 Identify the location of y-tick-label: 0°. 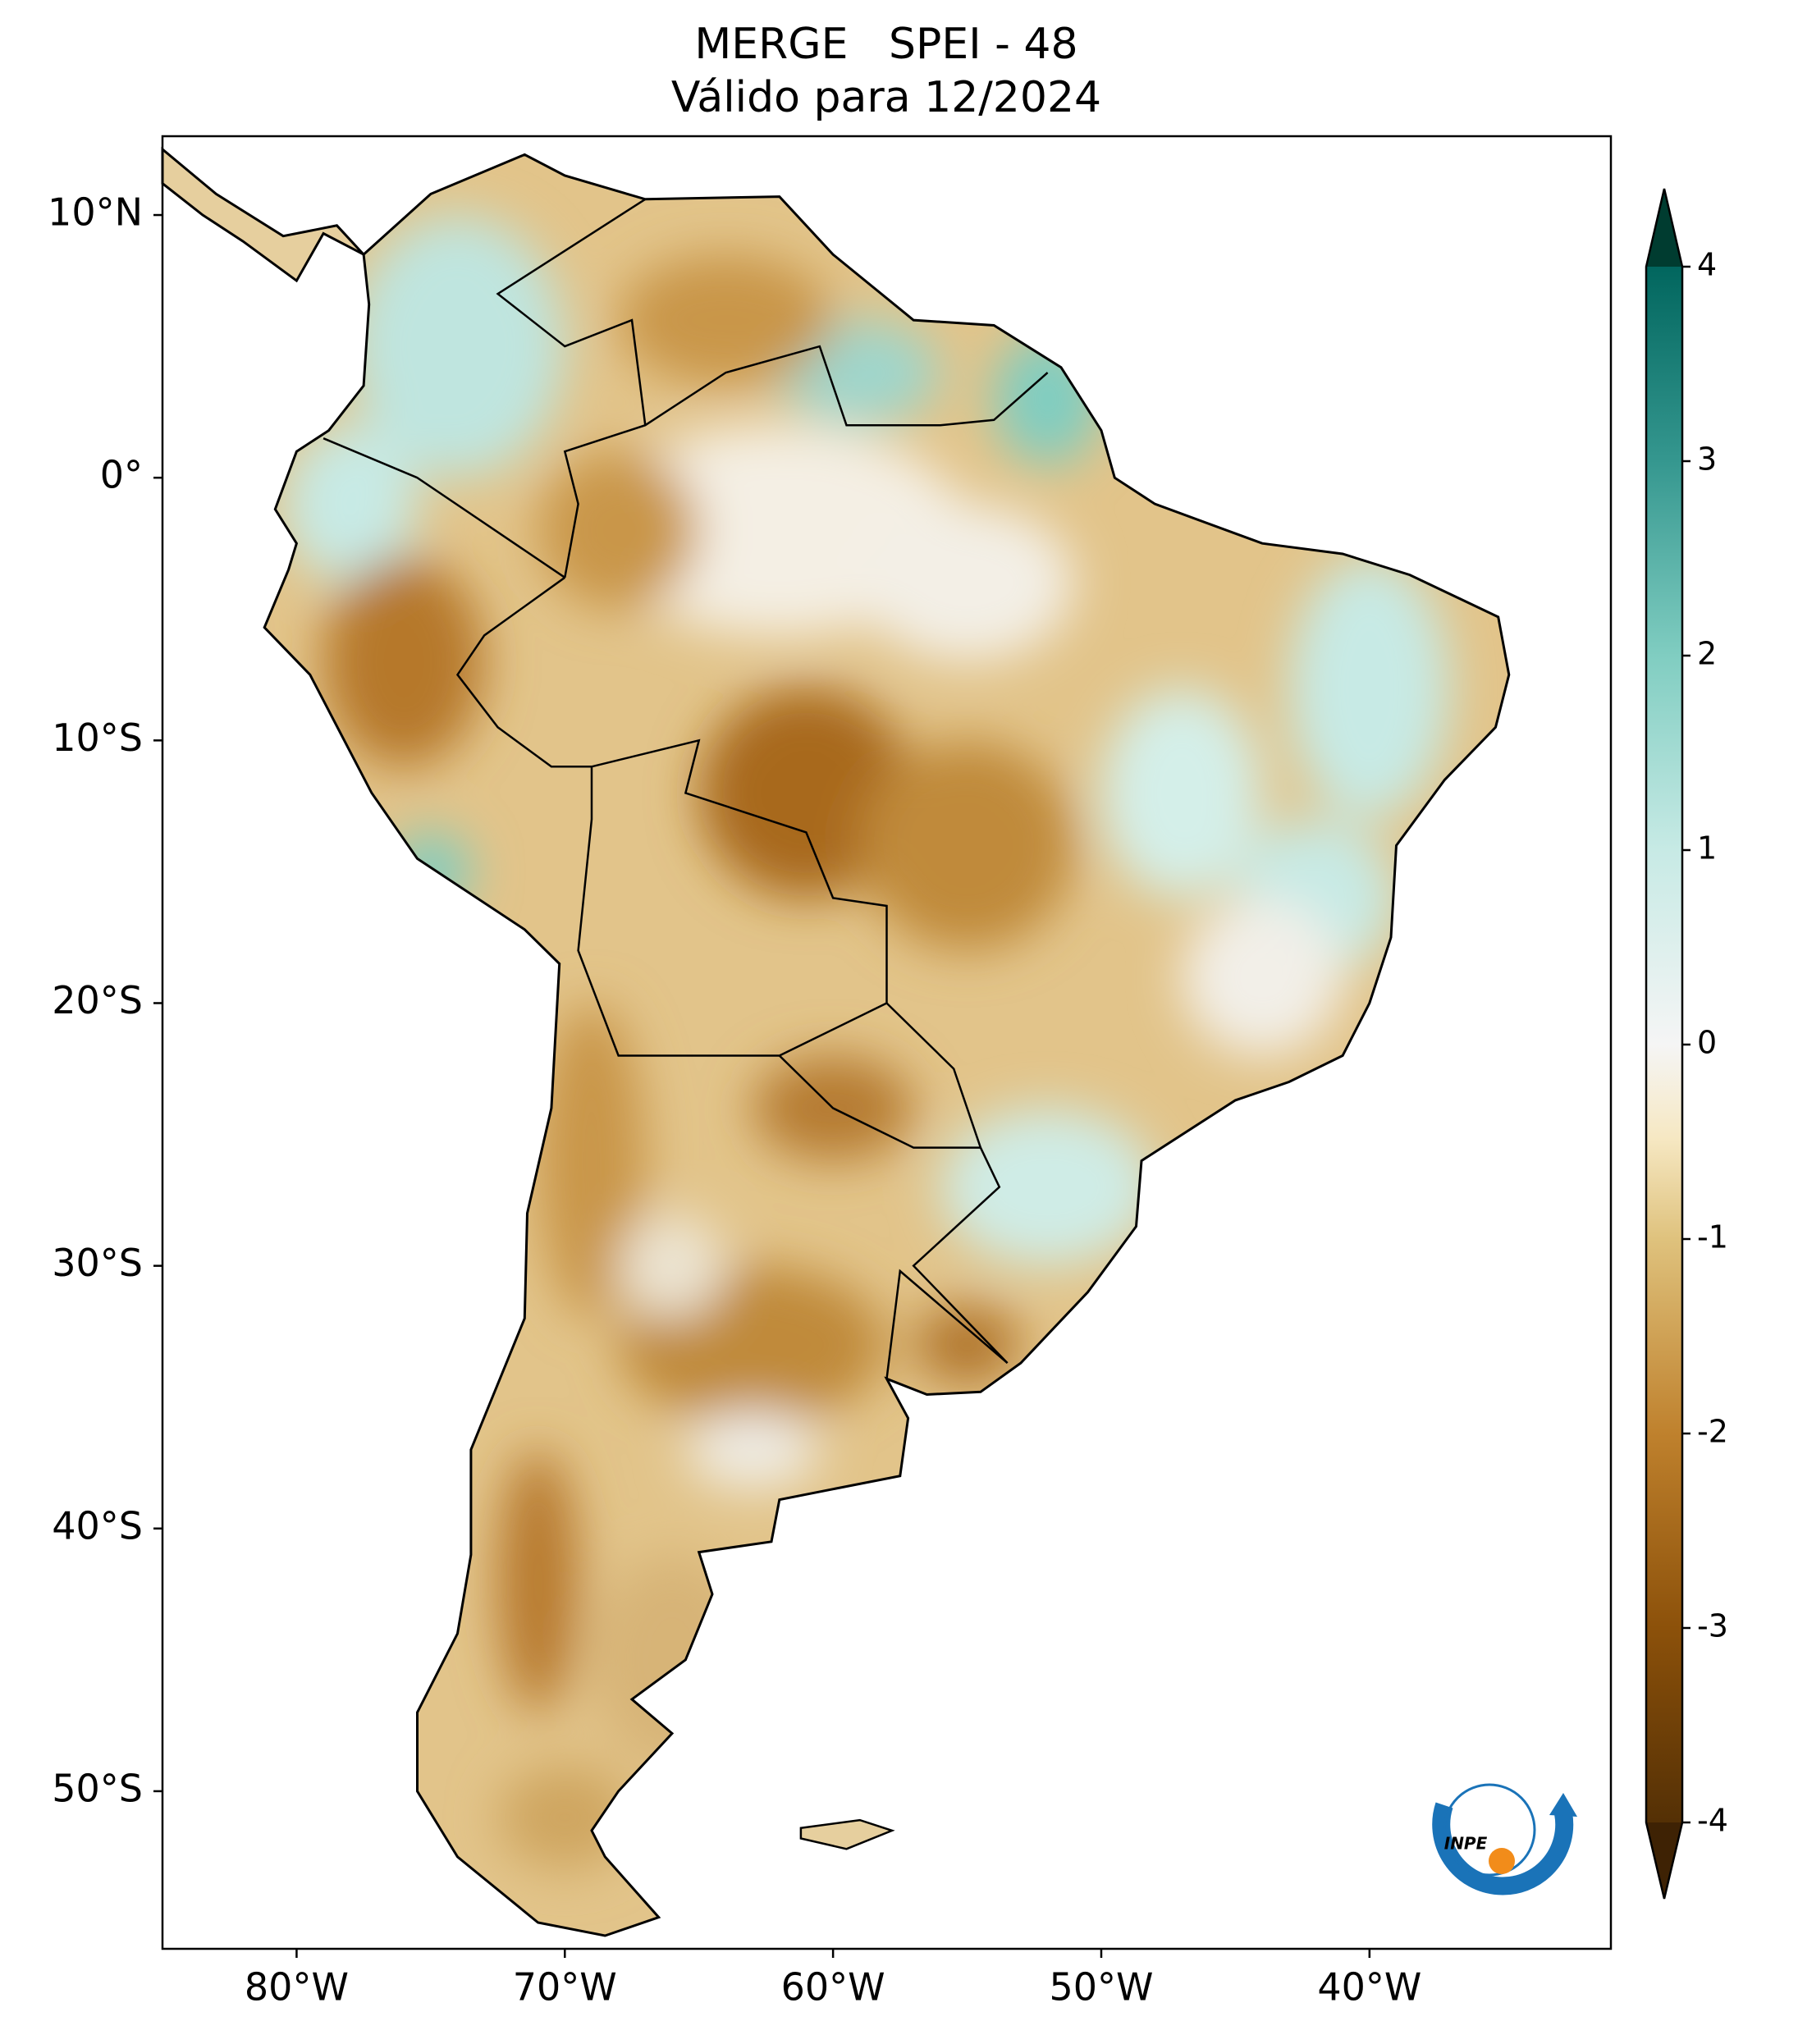
(121, 475).